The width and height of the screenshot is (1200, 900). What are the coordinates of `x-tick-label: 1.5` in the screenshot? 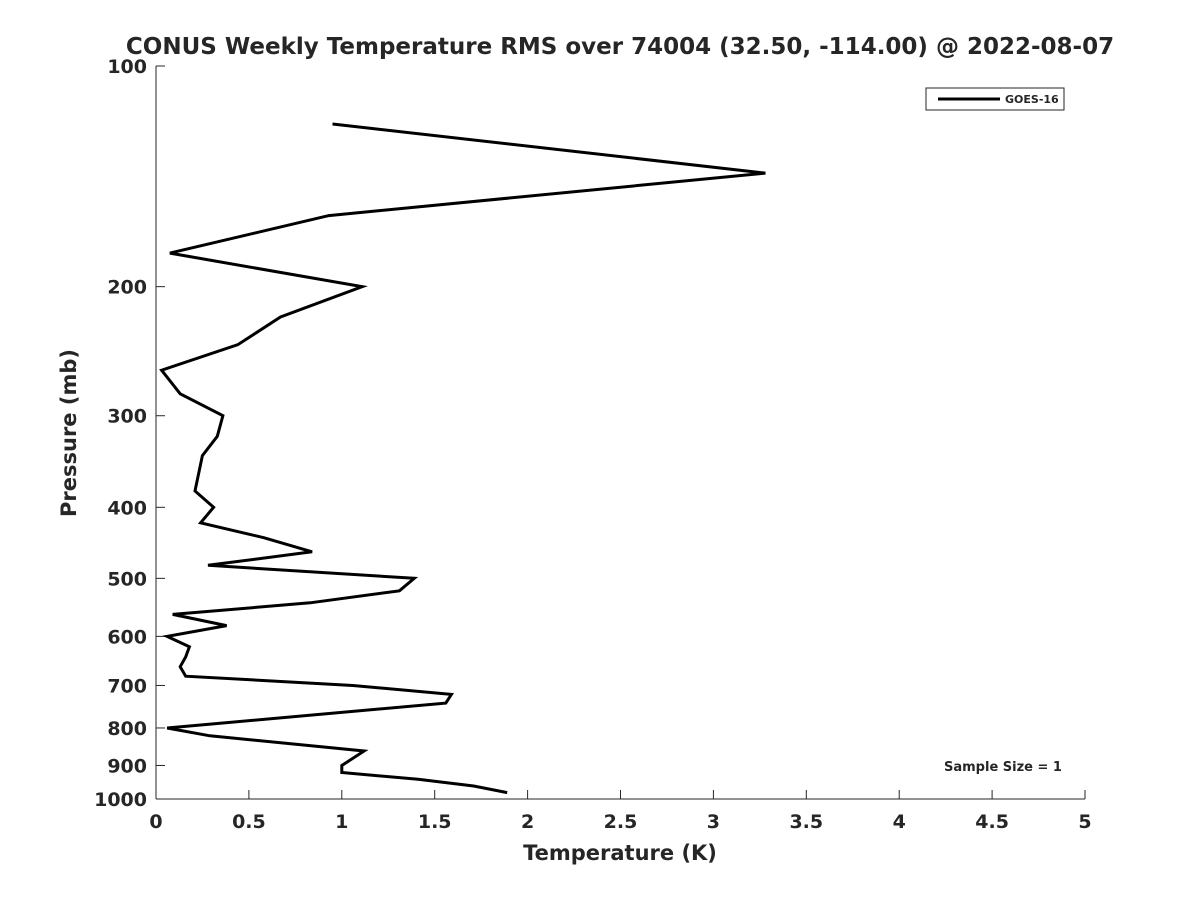 It's located at (435, 822).